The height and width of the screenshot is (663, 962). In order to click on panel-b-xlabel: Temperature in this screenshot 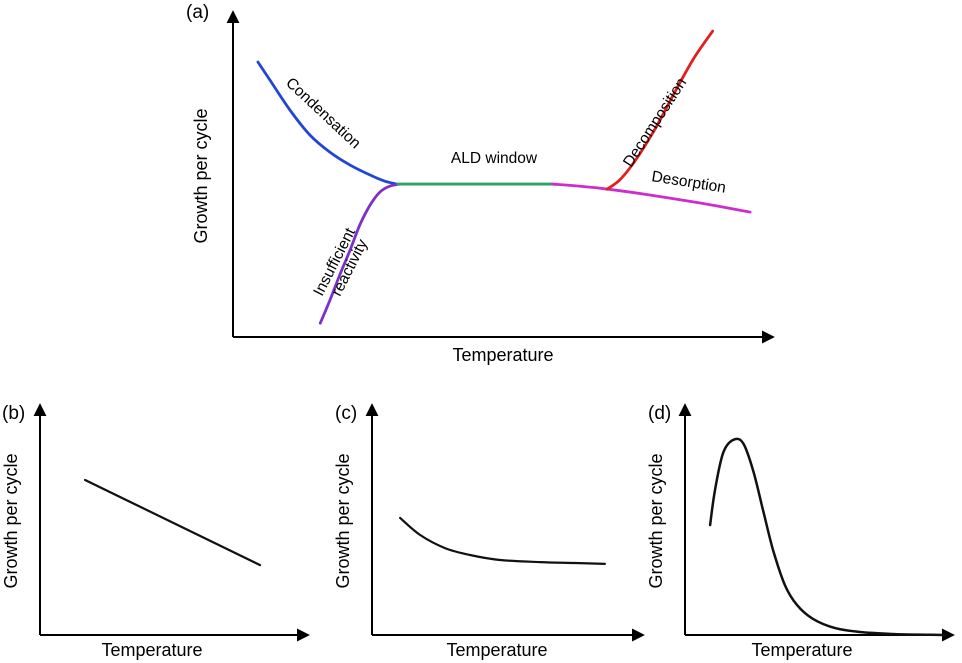, I will do `click(151, 650)`.